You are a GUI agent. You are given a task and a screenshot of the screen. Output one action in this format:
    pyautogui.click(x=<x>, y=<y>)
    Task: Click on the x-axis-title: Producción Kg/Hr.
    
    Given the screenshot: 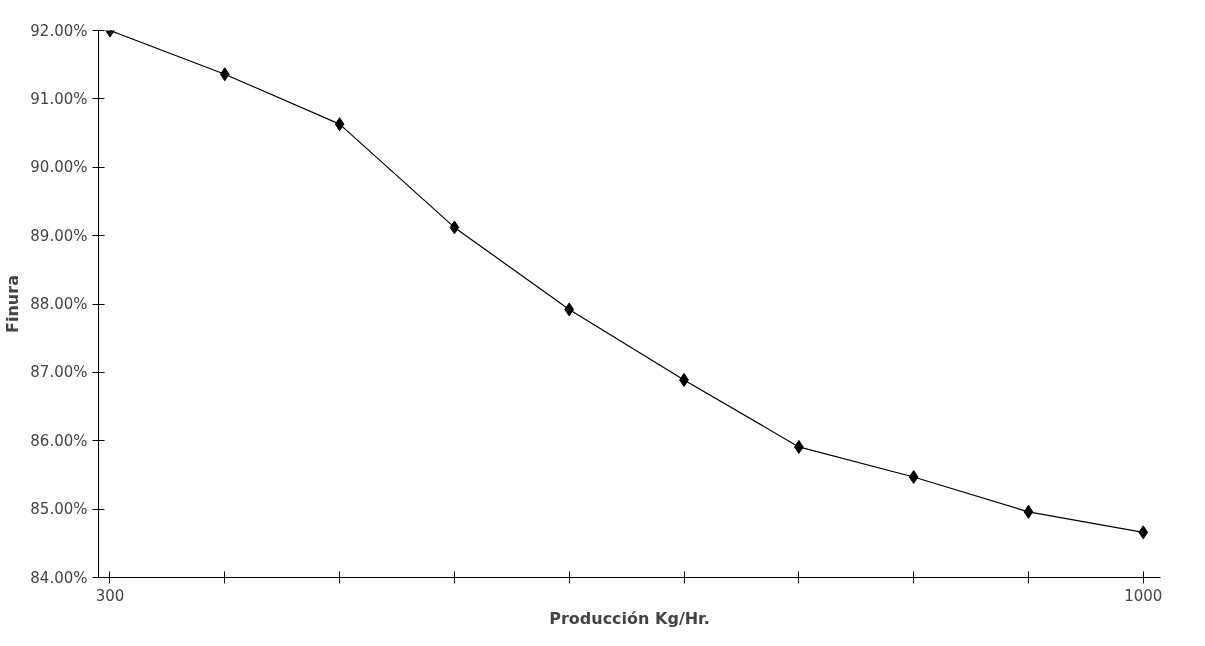 What is the action you would take?
    pyautogui.click(x=629, y=618)
    